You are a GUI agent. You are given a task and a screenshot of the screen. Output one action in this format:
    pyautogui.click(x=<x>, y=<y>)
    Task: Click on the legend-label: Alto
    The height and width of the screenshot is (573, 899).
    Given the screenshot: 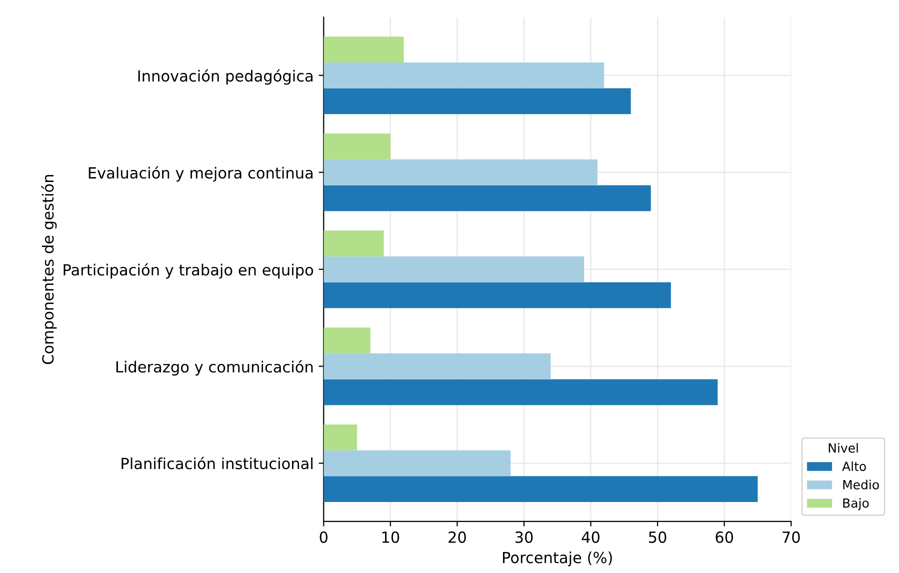 What is the action you would take?
    pyautogui.click(x=854, y=466)
    